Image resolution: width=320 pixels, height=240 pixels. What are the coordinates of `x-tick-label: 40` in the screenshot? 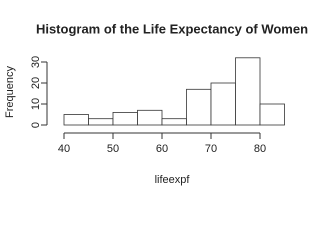 It's located at (64, 149).